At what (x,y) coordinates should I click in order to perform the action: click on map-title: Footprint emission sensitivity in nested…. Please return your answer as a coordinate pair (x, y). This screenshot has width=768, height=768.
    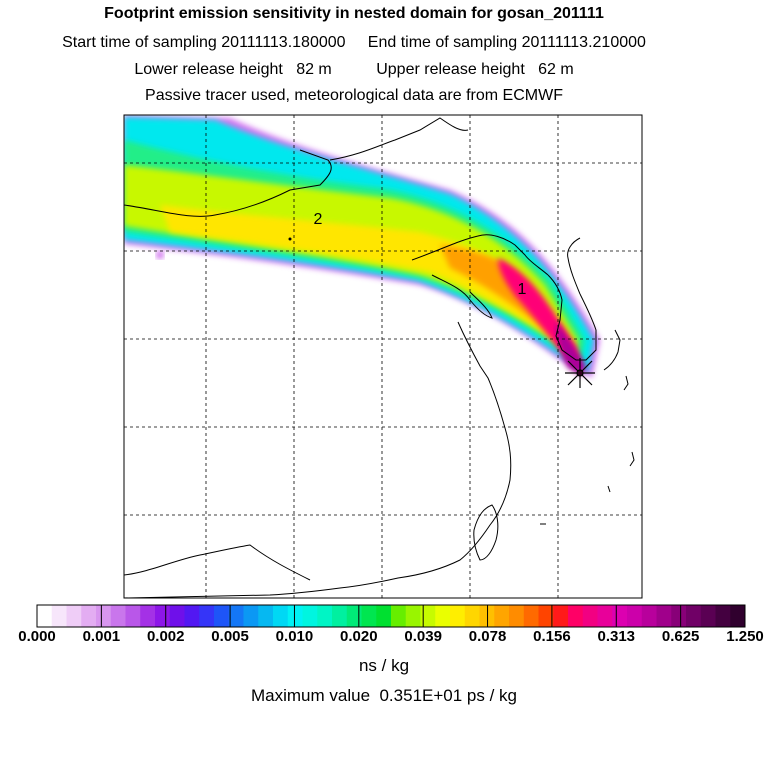
    Looking at the image, I should click on (354, 13).